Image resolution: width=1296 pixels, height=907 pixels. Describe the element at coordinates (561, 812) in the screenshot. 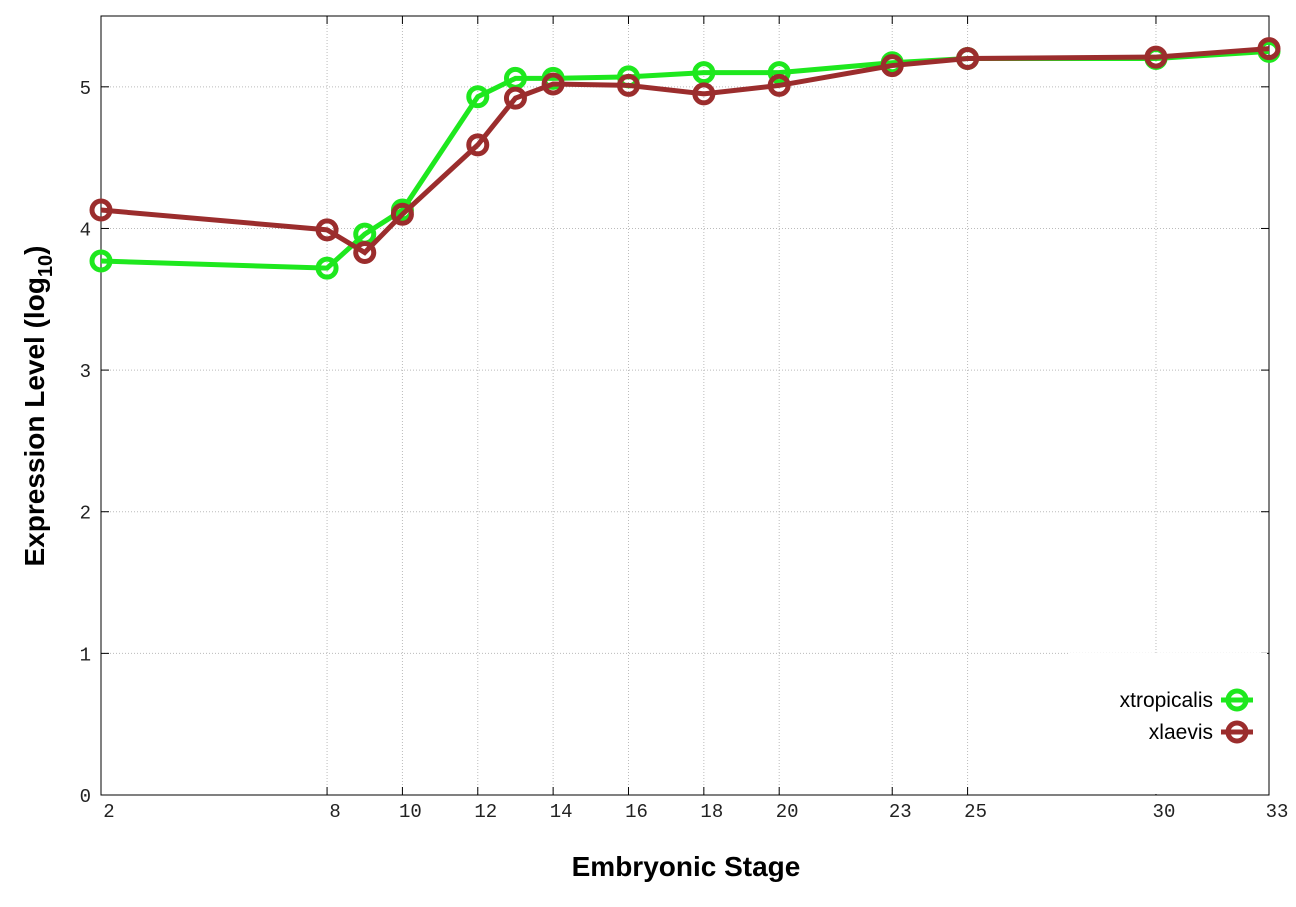

I see `x-tick-label: 14` at that location.